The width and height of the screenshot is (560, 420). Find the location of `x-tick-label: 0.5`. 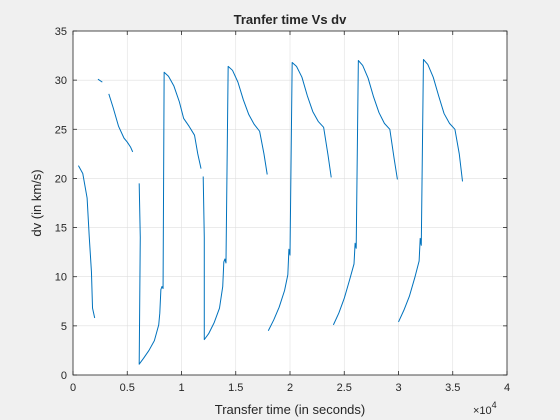

x-tick-label: 0.5 is located at coordinates (127, 388).